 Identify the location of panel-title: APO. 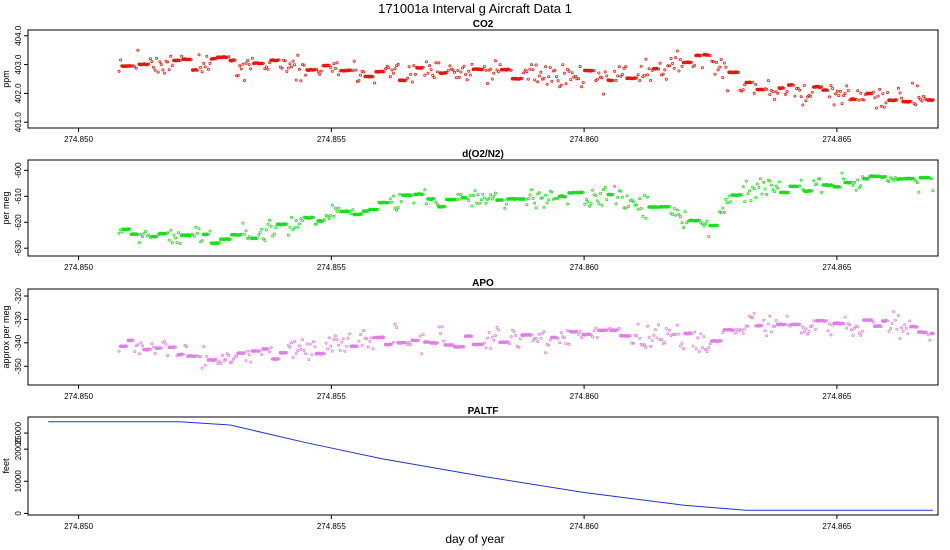
(483, 283).